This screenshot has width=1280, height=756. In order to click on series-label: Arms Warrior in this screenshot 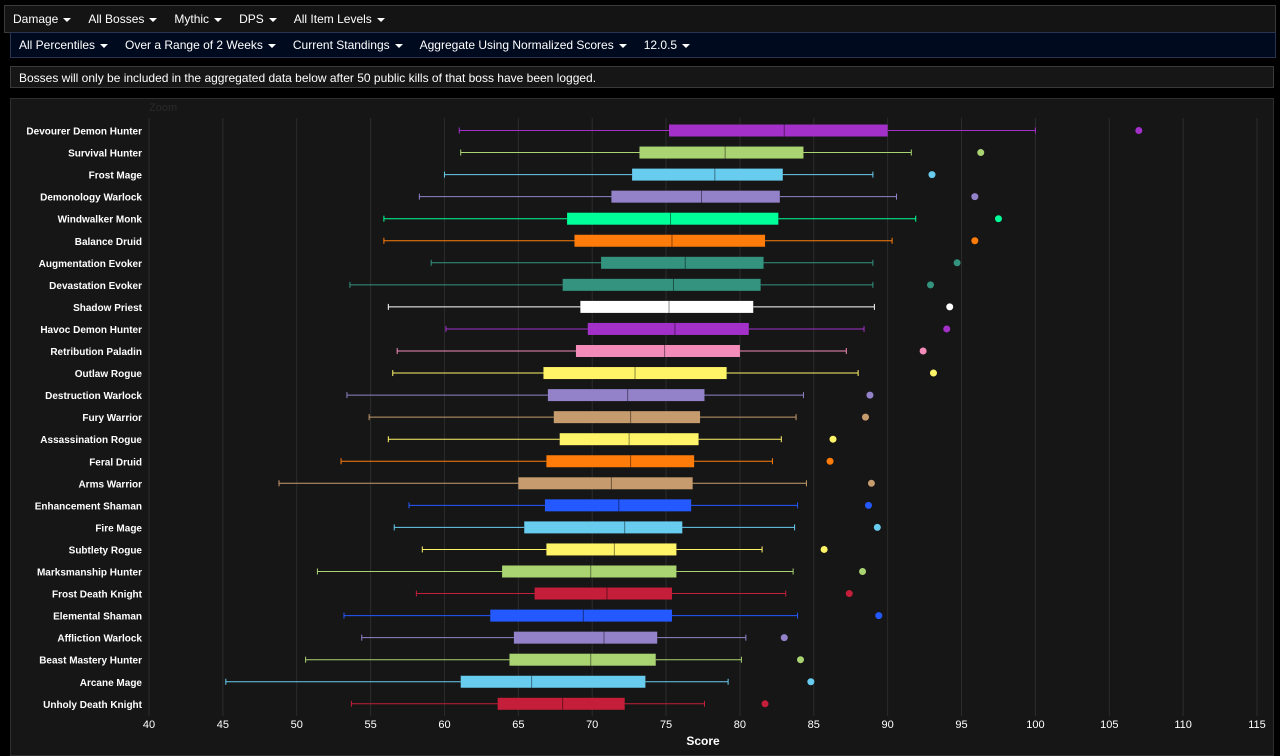, I will do `click(110, 484)`.